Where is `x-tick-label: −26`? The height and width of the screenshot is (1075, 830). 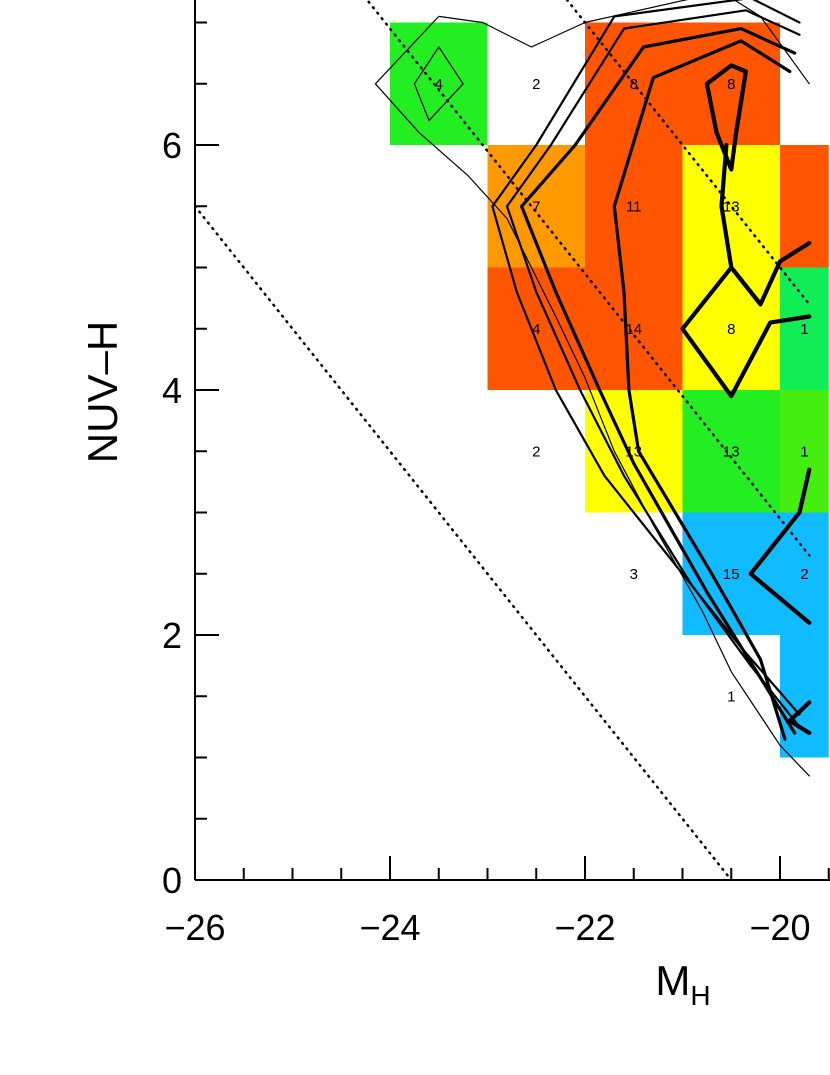
x-tick-label: −26 is located at coordinates (194, 927).